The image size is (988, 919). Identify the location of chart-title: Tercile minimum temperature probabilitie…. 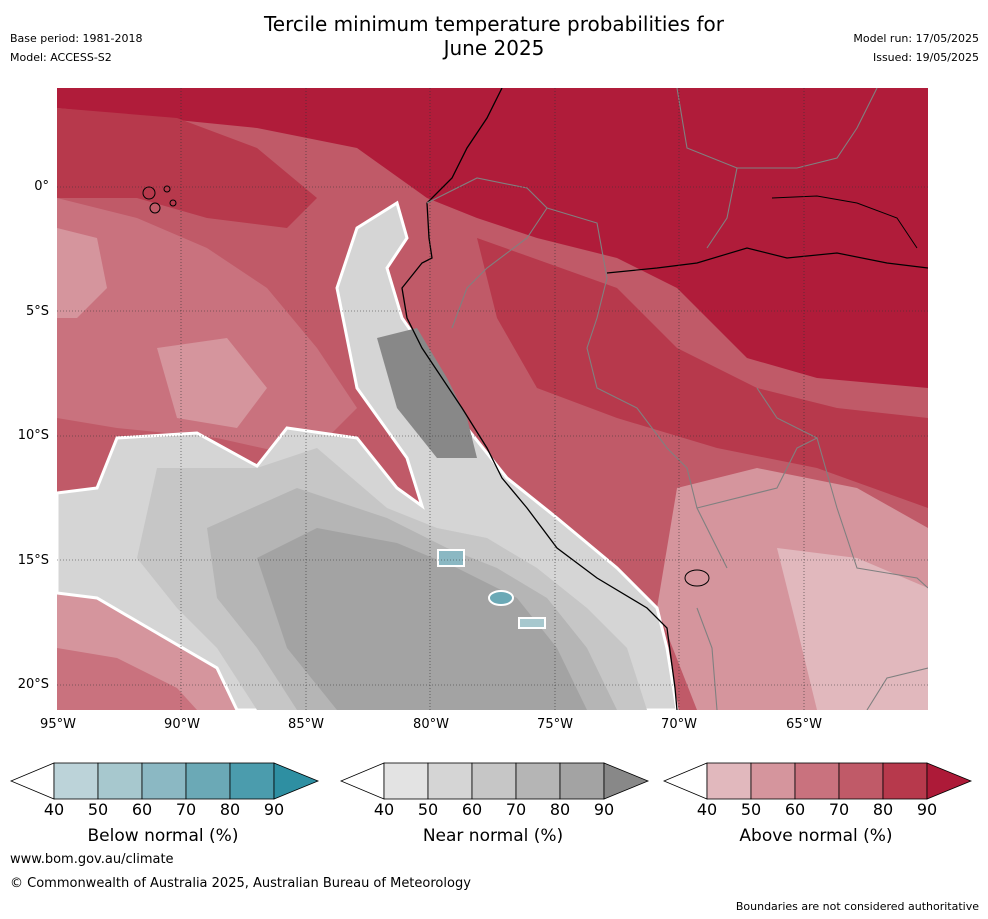
(494, 36).